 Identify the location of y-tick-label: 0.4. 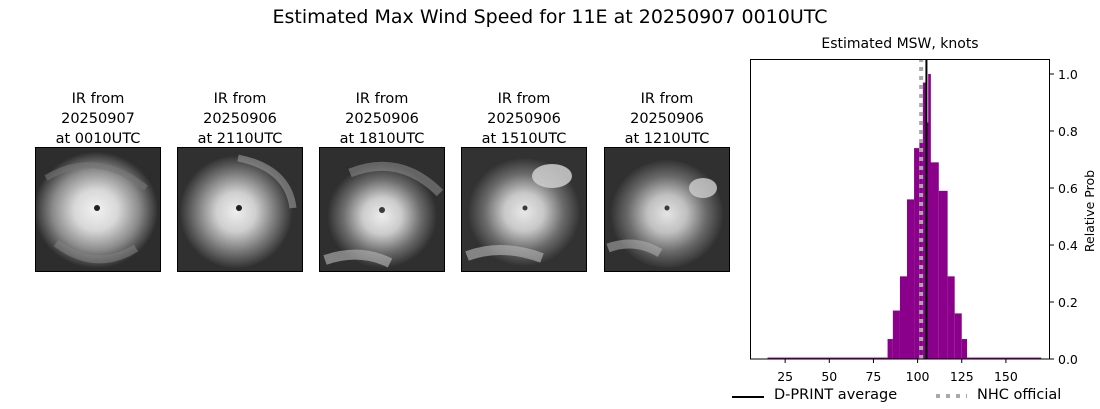
(1068, 245).